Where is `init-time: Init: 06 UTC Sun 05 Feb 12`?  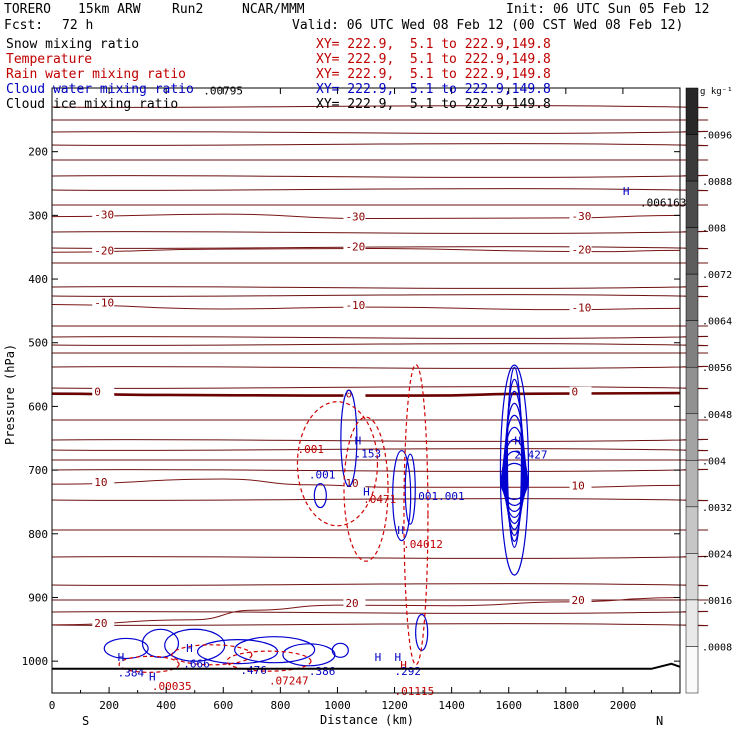 init-time: Init: 06 UTC Sun 05 Feb 12 is located at coordinates (608, 9).